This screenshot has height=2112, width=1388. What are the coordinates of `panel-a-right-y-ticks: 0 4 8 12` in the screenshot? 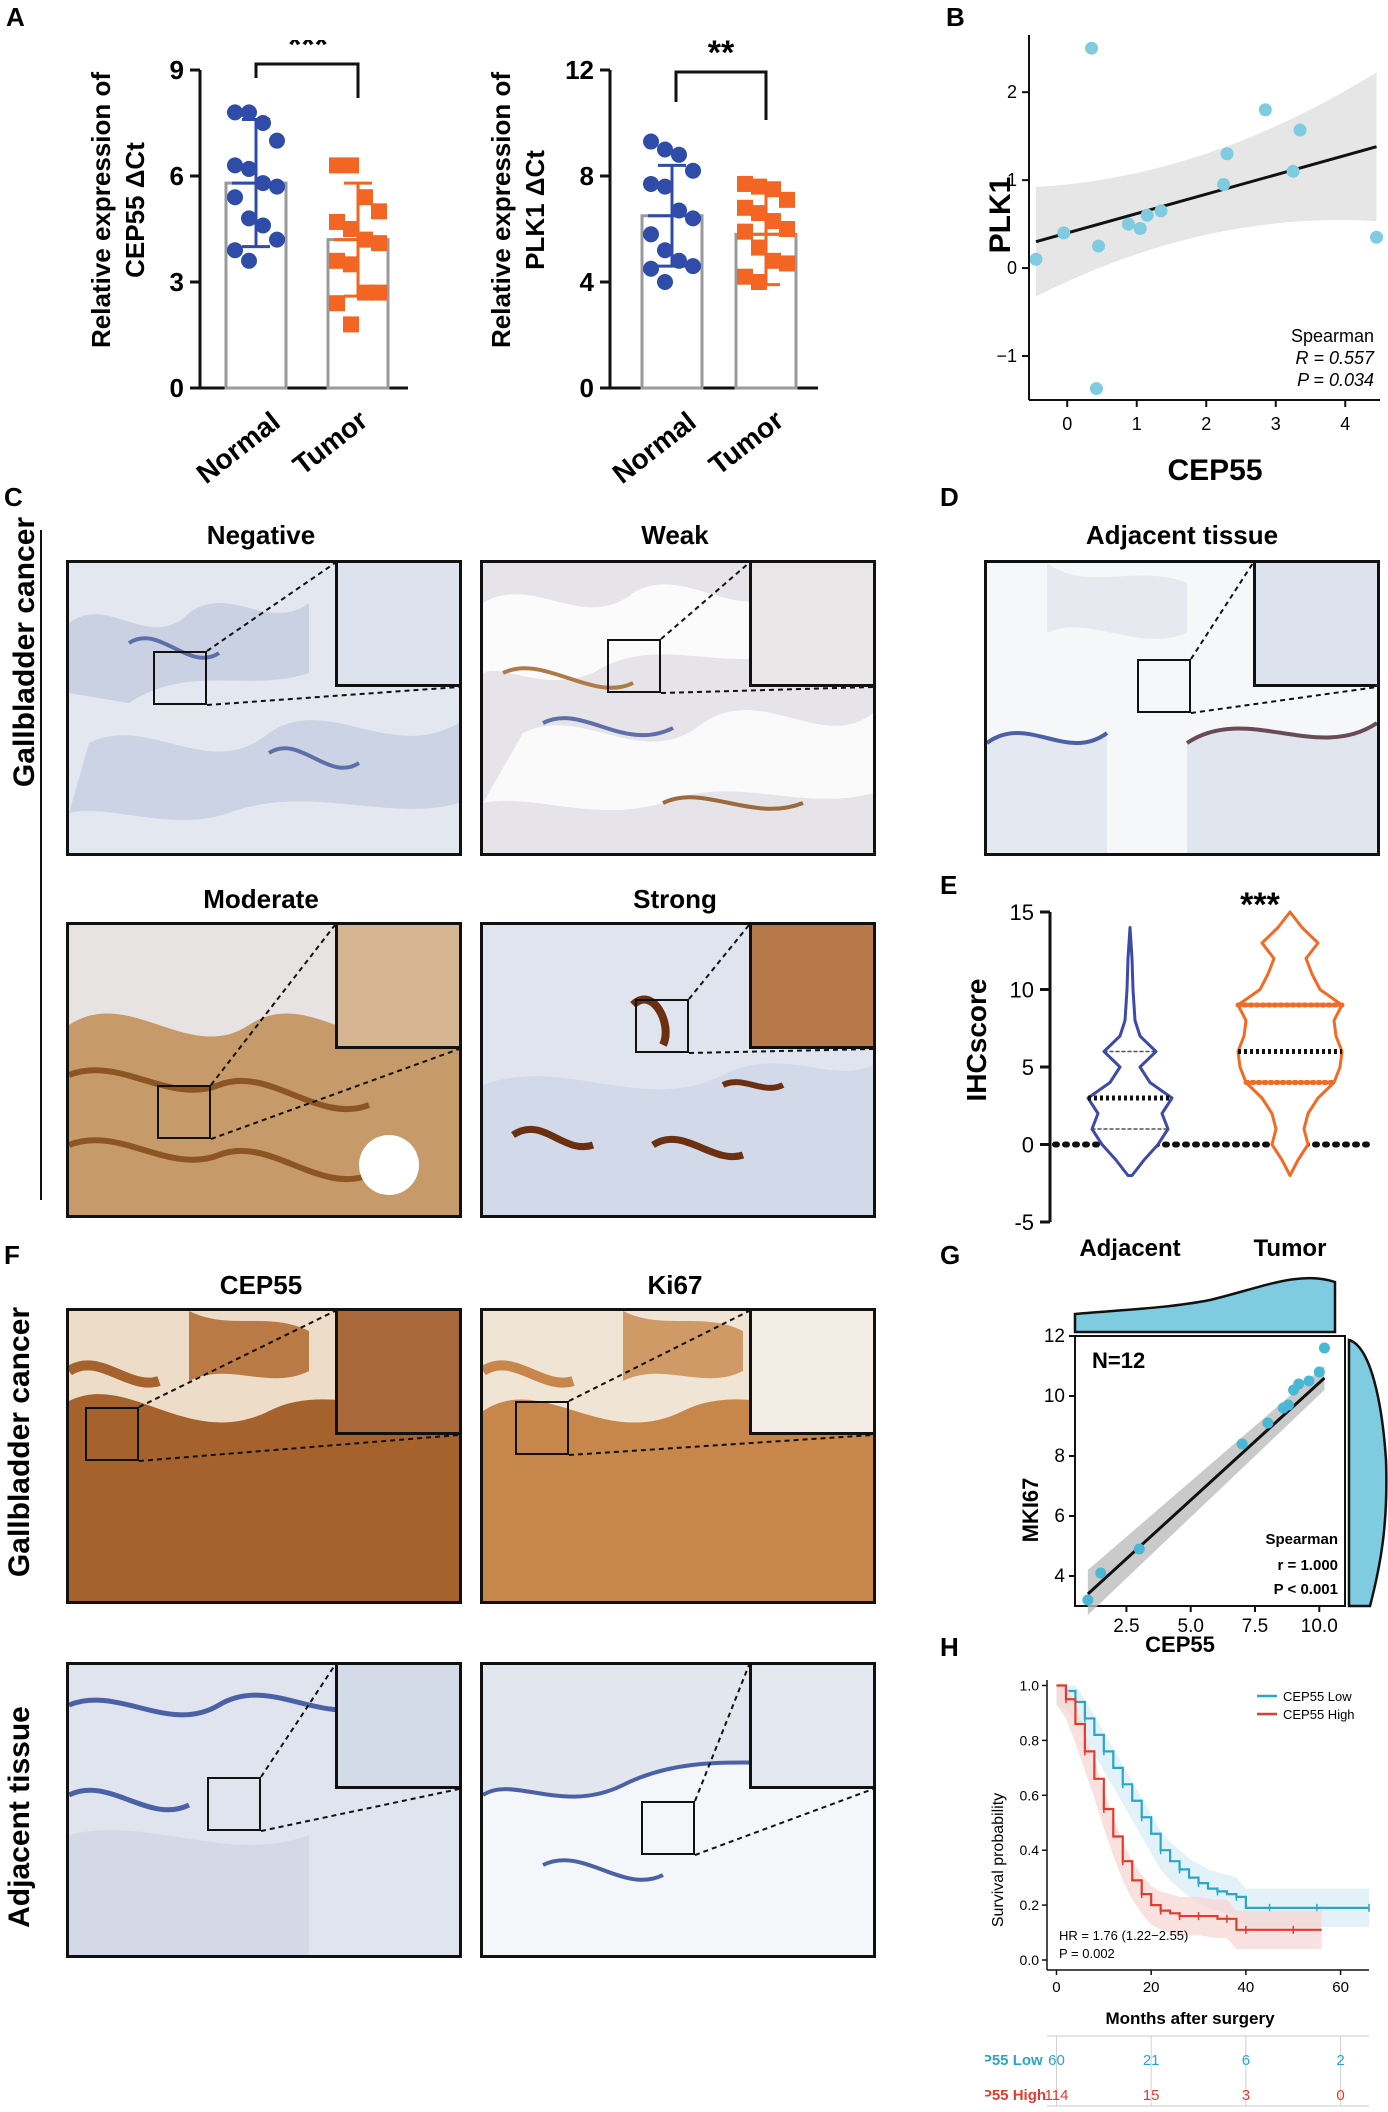 It's located at (587, 229).